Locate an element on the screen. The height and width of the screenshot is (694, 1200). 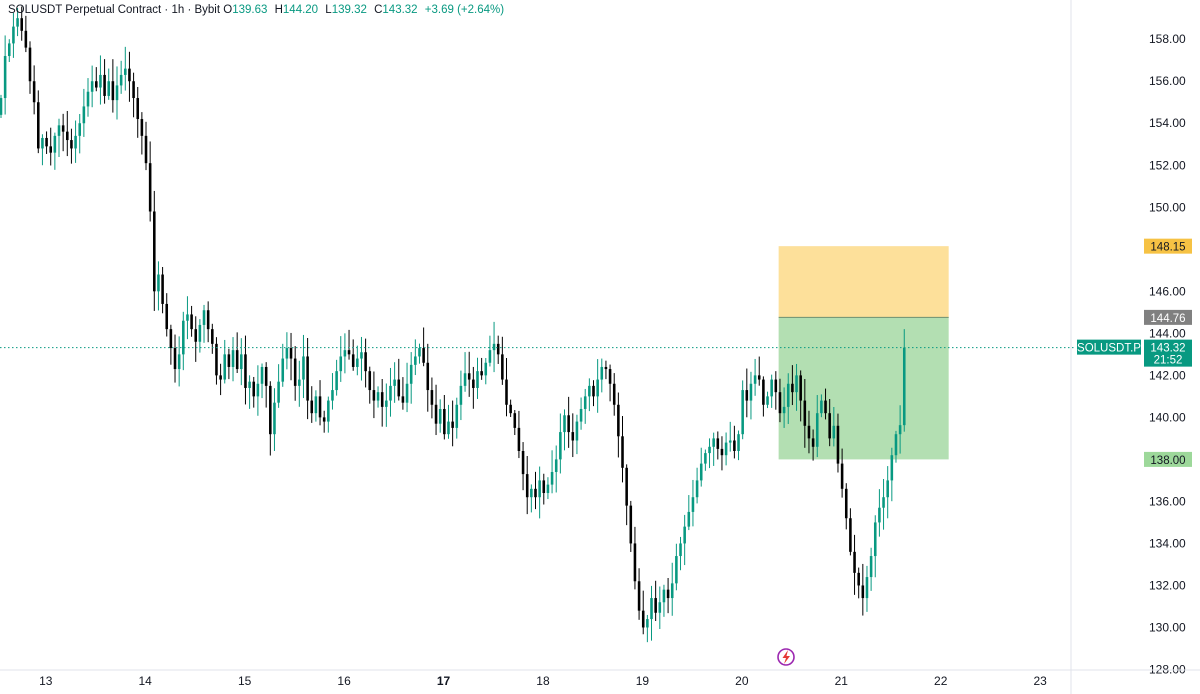
position-tool is located at coordinates (863, 353).